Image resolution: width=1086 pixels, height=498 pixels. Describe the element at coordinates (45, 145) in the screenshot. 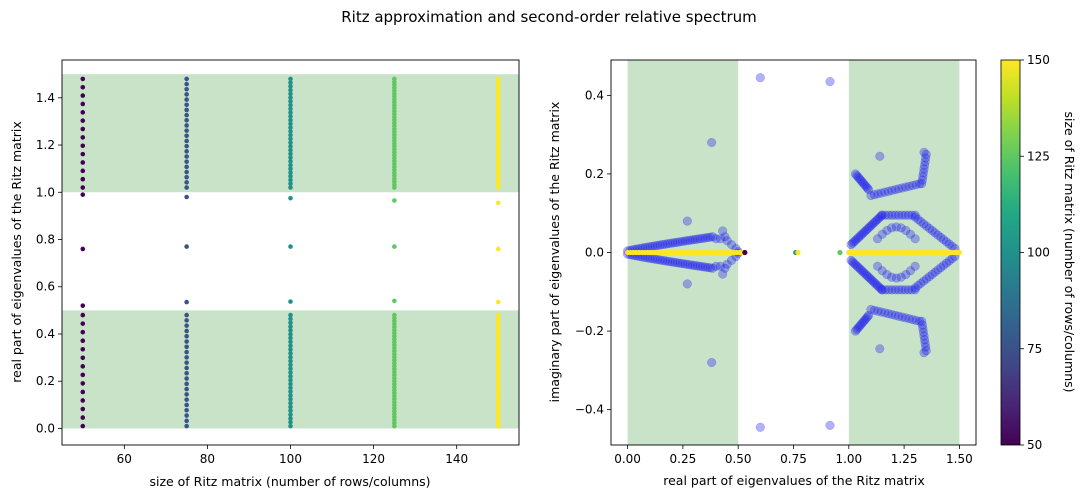

I see `left-y-tick-label: 1.2` at that location.